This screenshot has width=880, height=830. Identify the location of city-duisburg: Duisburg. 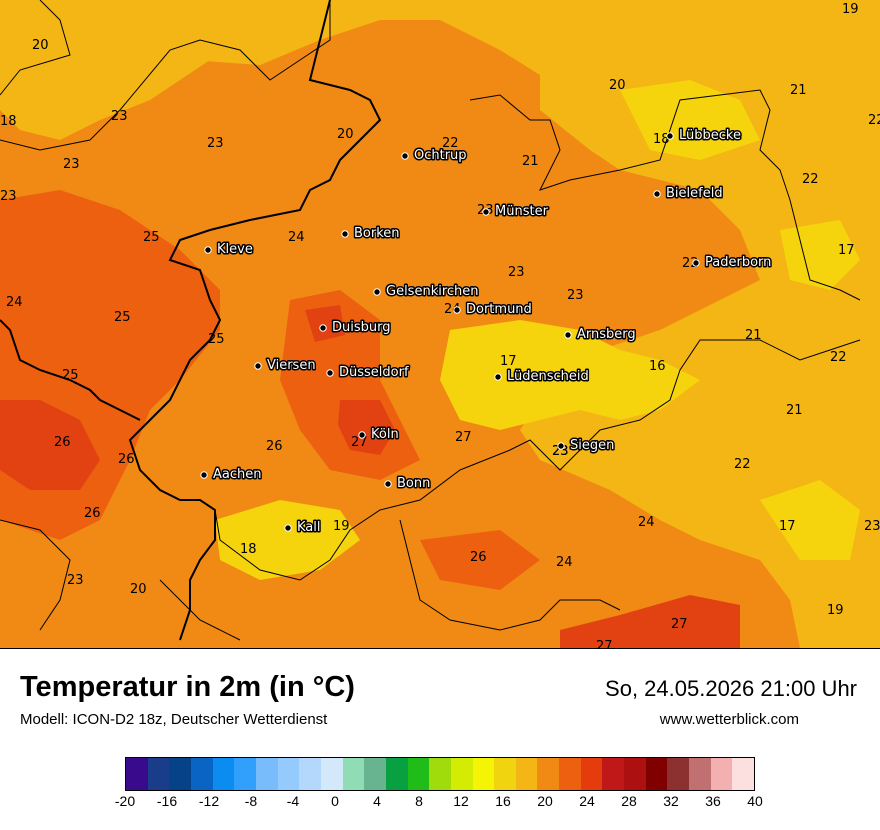
(355, 328).